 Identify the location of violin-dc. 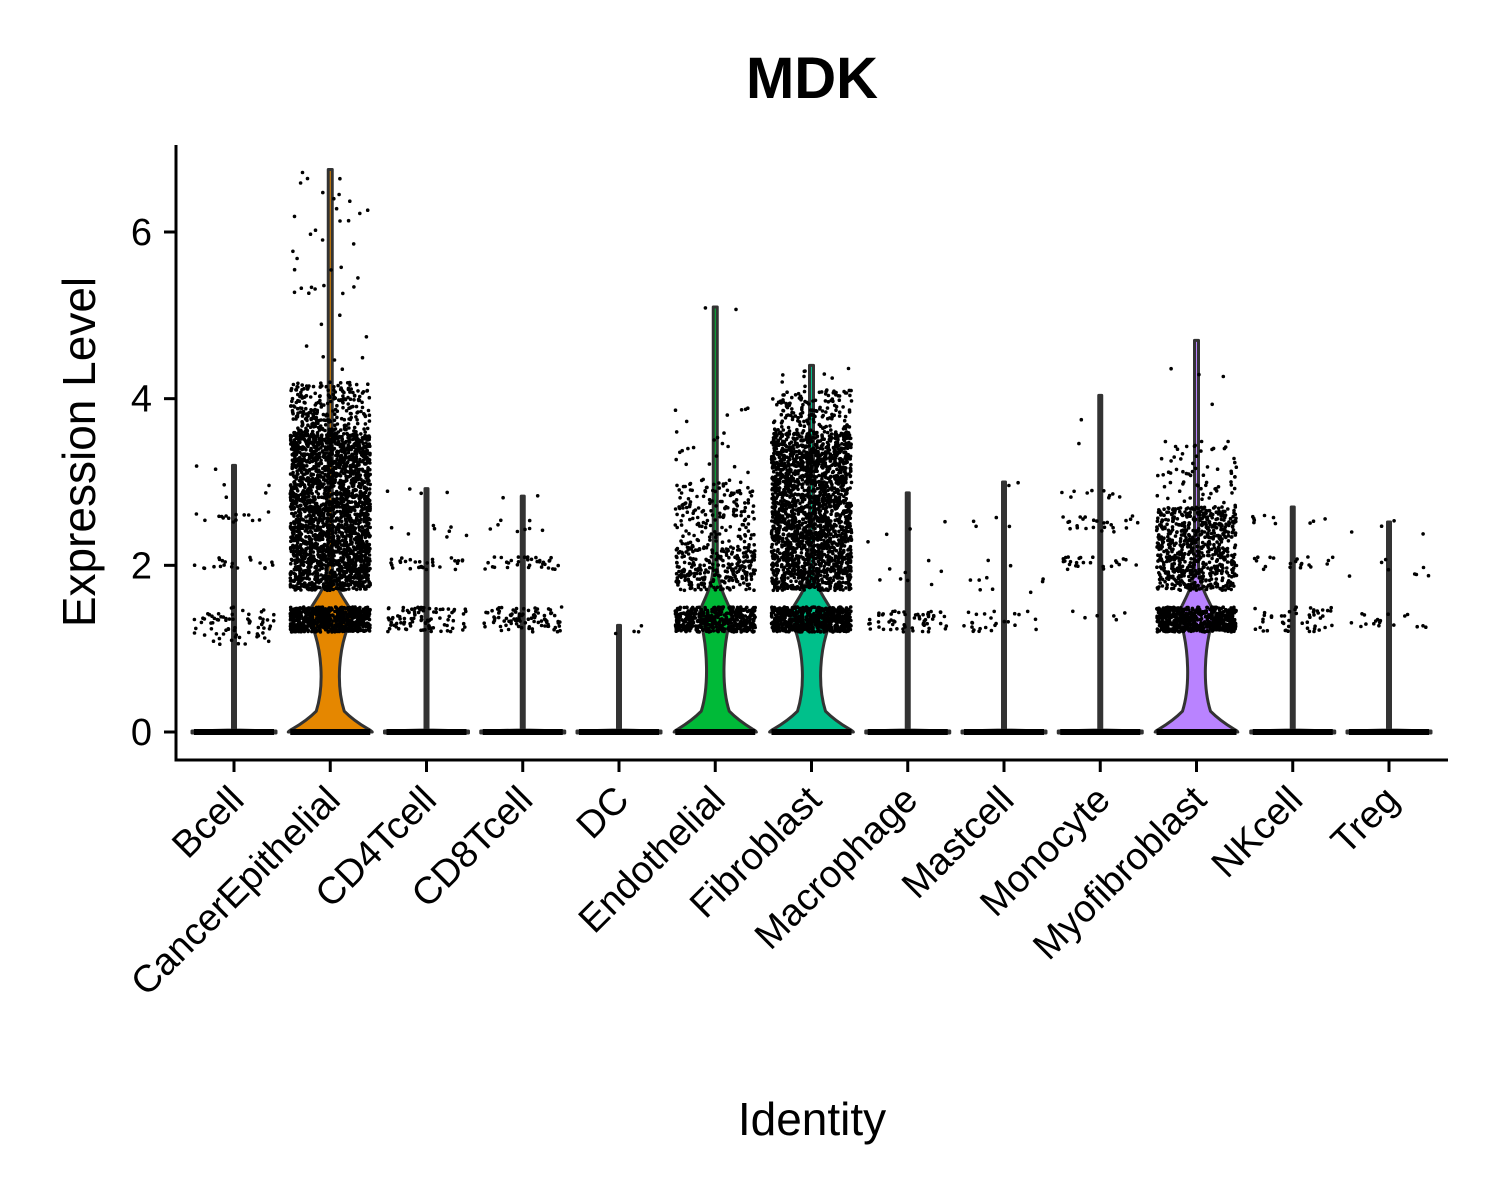
(619, 679).